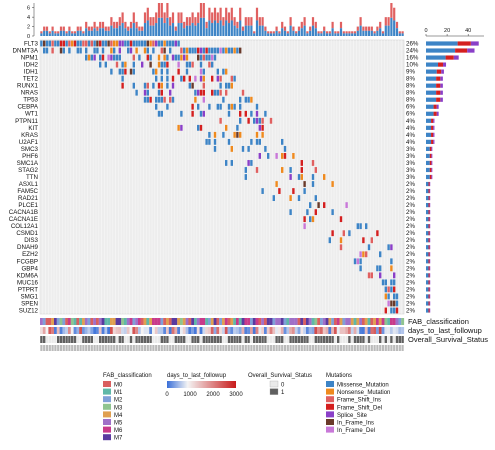 Image resolution: width=495 pixels, height=450 pixels. What do you see at coordinates (23, 212) in the screenshot?
I see `gene-label: CACNA1B` at bounding box center [23, 212].